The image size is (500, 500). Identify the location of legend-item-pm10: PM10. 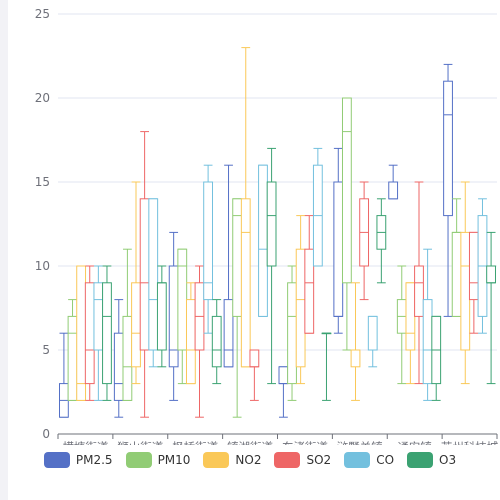
(158, 460).